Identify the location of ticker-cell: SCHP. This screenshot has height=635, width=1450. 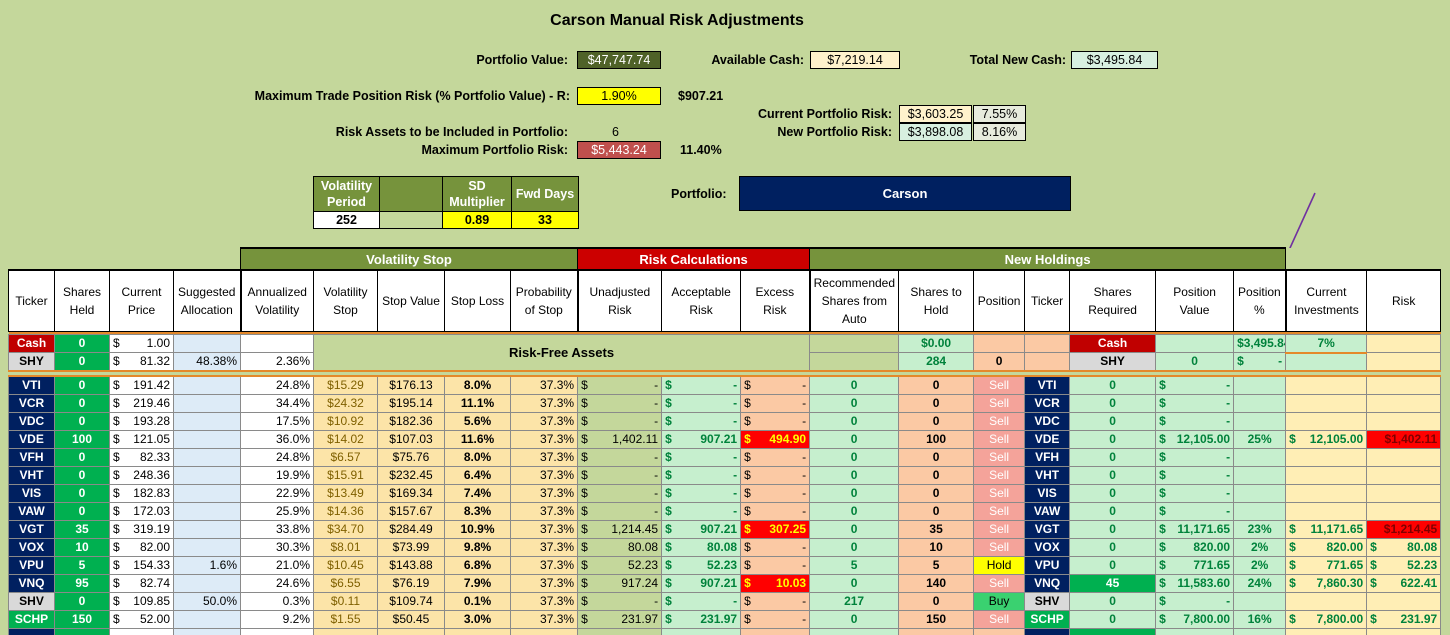
(31, 619).